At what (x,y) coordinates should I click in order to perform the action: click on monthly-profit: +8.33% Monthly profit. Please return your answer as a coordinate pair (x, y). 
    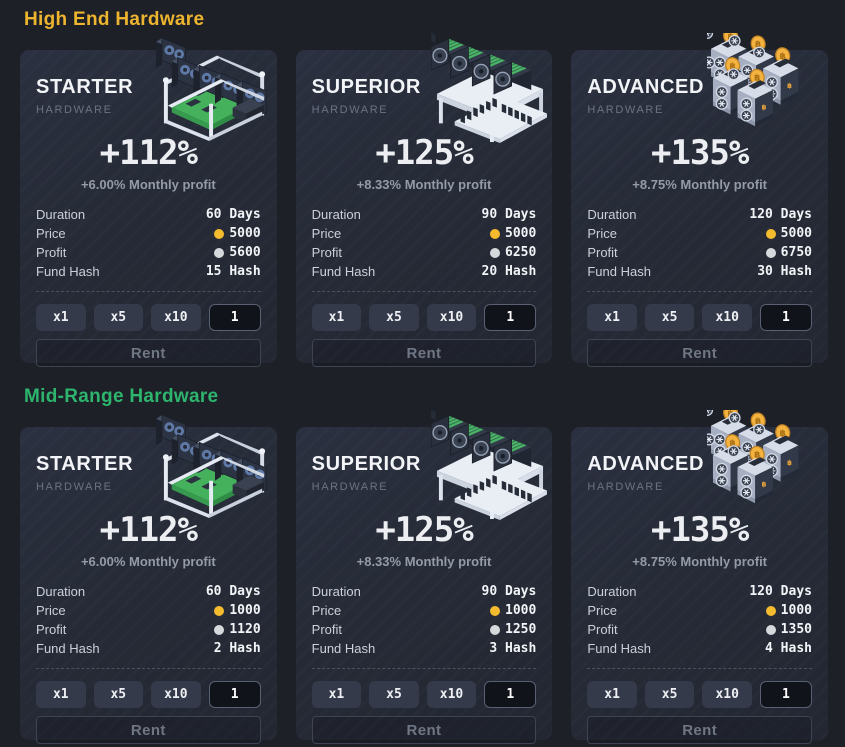
    Looking at the image, I should click on (424, 184).